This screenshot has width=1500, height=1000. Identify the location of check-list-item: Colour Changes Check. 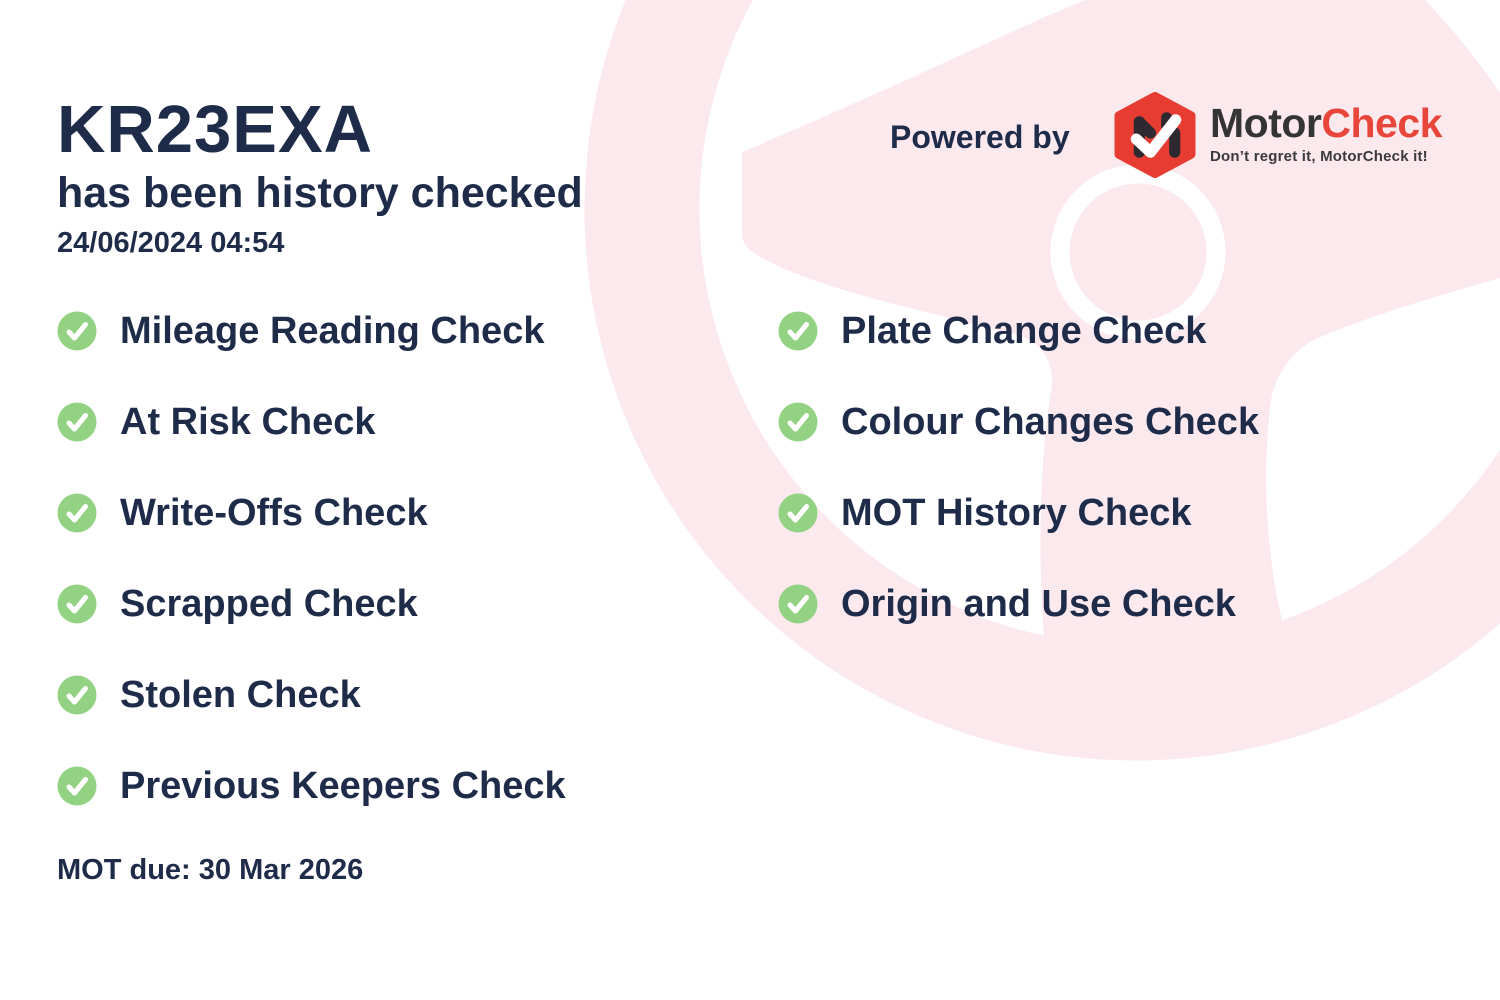
(1018, 422).